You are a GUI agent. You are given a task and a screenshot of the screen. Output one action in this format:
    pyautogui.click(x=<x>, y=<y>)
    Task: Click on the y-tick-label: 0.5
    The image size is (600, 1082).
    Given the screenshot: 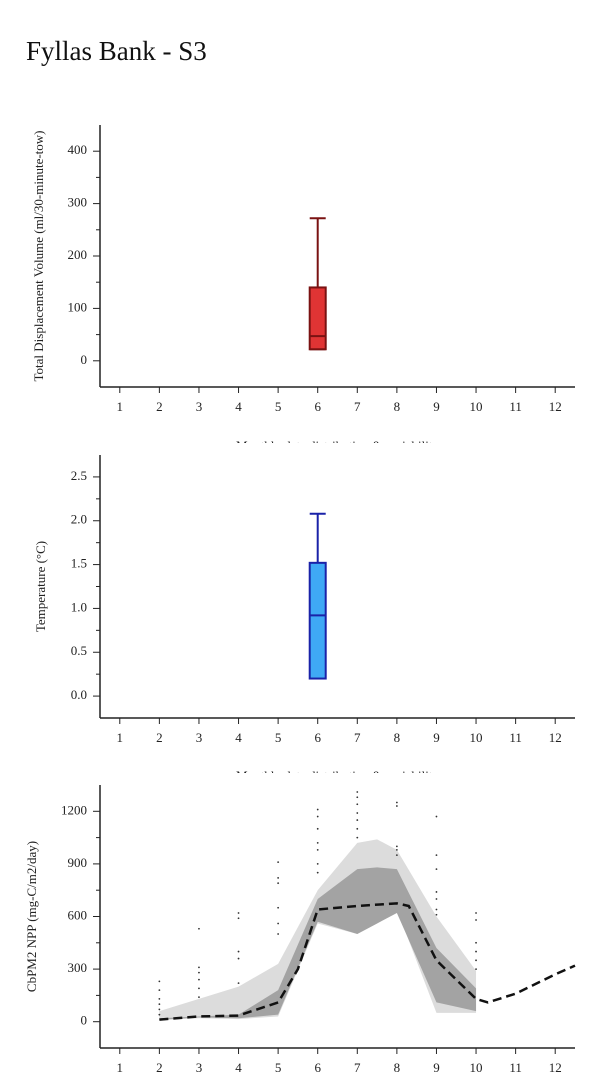 What is the action you would take?
    pyautogui.click(x=79, y=650)
    